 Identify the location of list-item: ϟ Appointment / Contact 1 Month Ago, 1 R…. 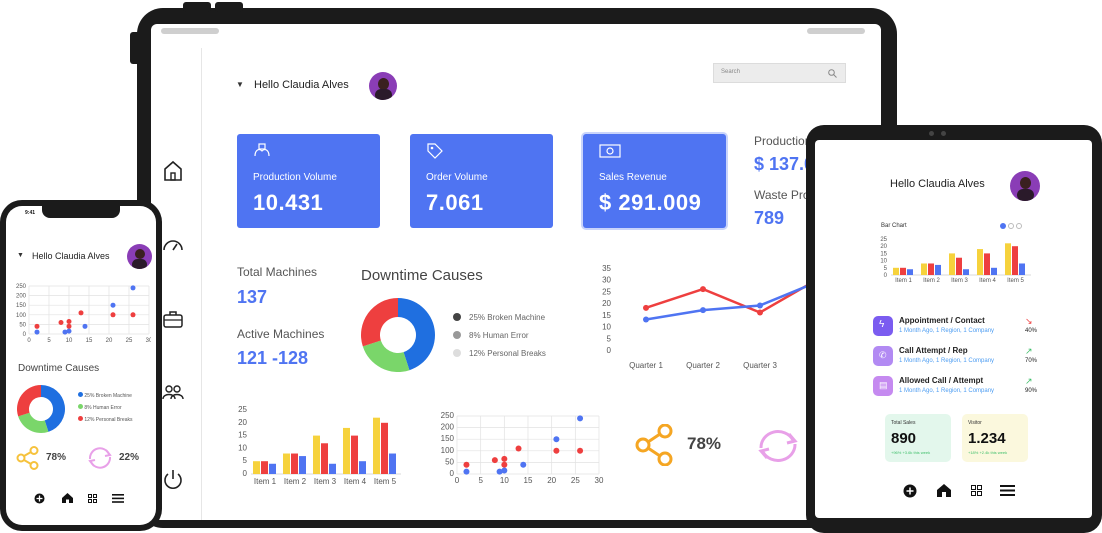
(958, 331).